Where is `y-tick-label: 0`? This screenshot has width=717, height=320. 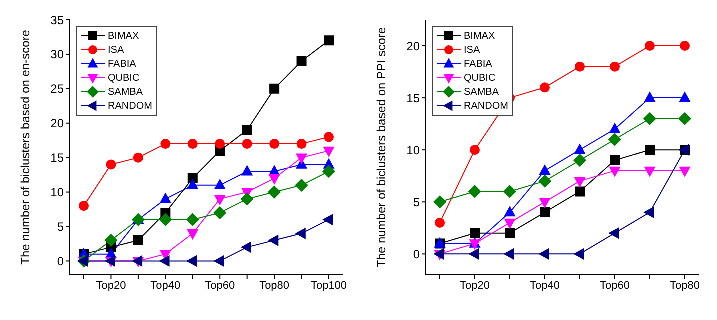 y-tick-label: 0 is located at coordinates (60, 261).